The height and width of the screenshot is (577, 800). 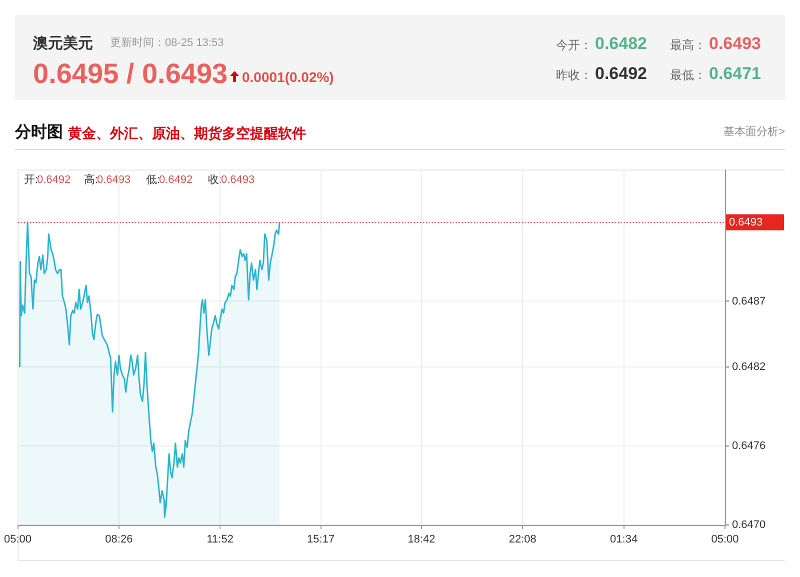 I want to click on x-tick-label: 11:52, so click(x=220, y=540).